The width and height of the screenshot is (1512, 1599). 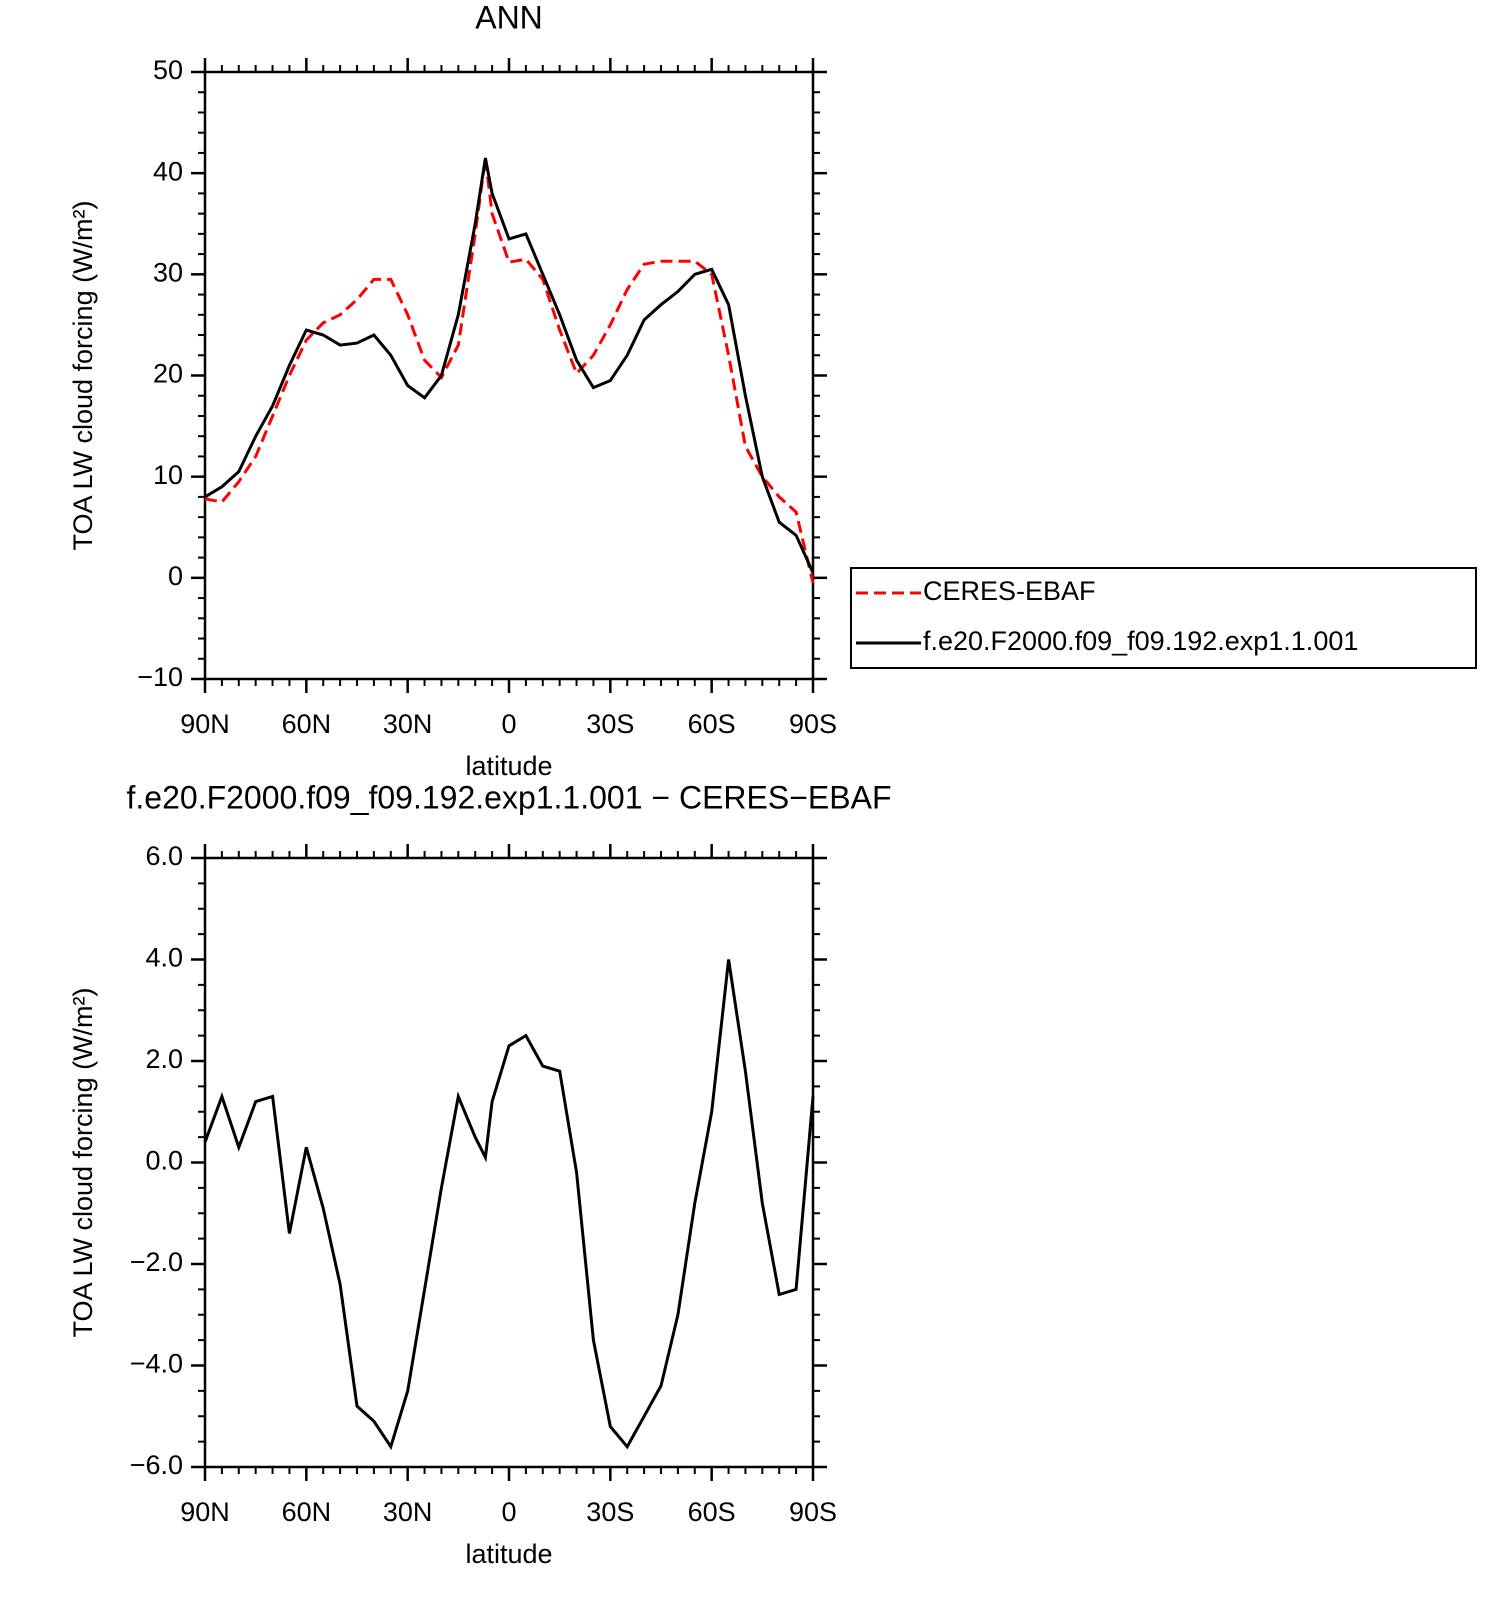 What do you see at coordinates (168, 374) in the screenshot?
I see `y-tick-label: 20` at bounding box center [168, 374].